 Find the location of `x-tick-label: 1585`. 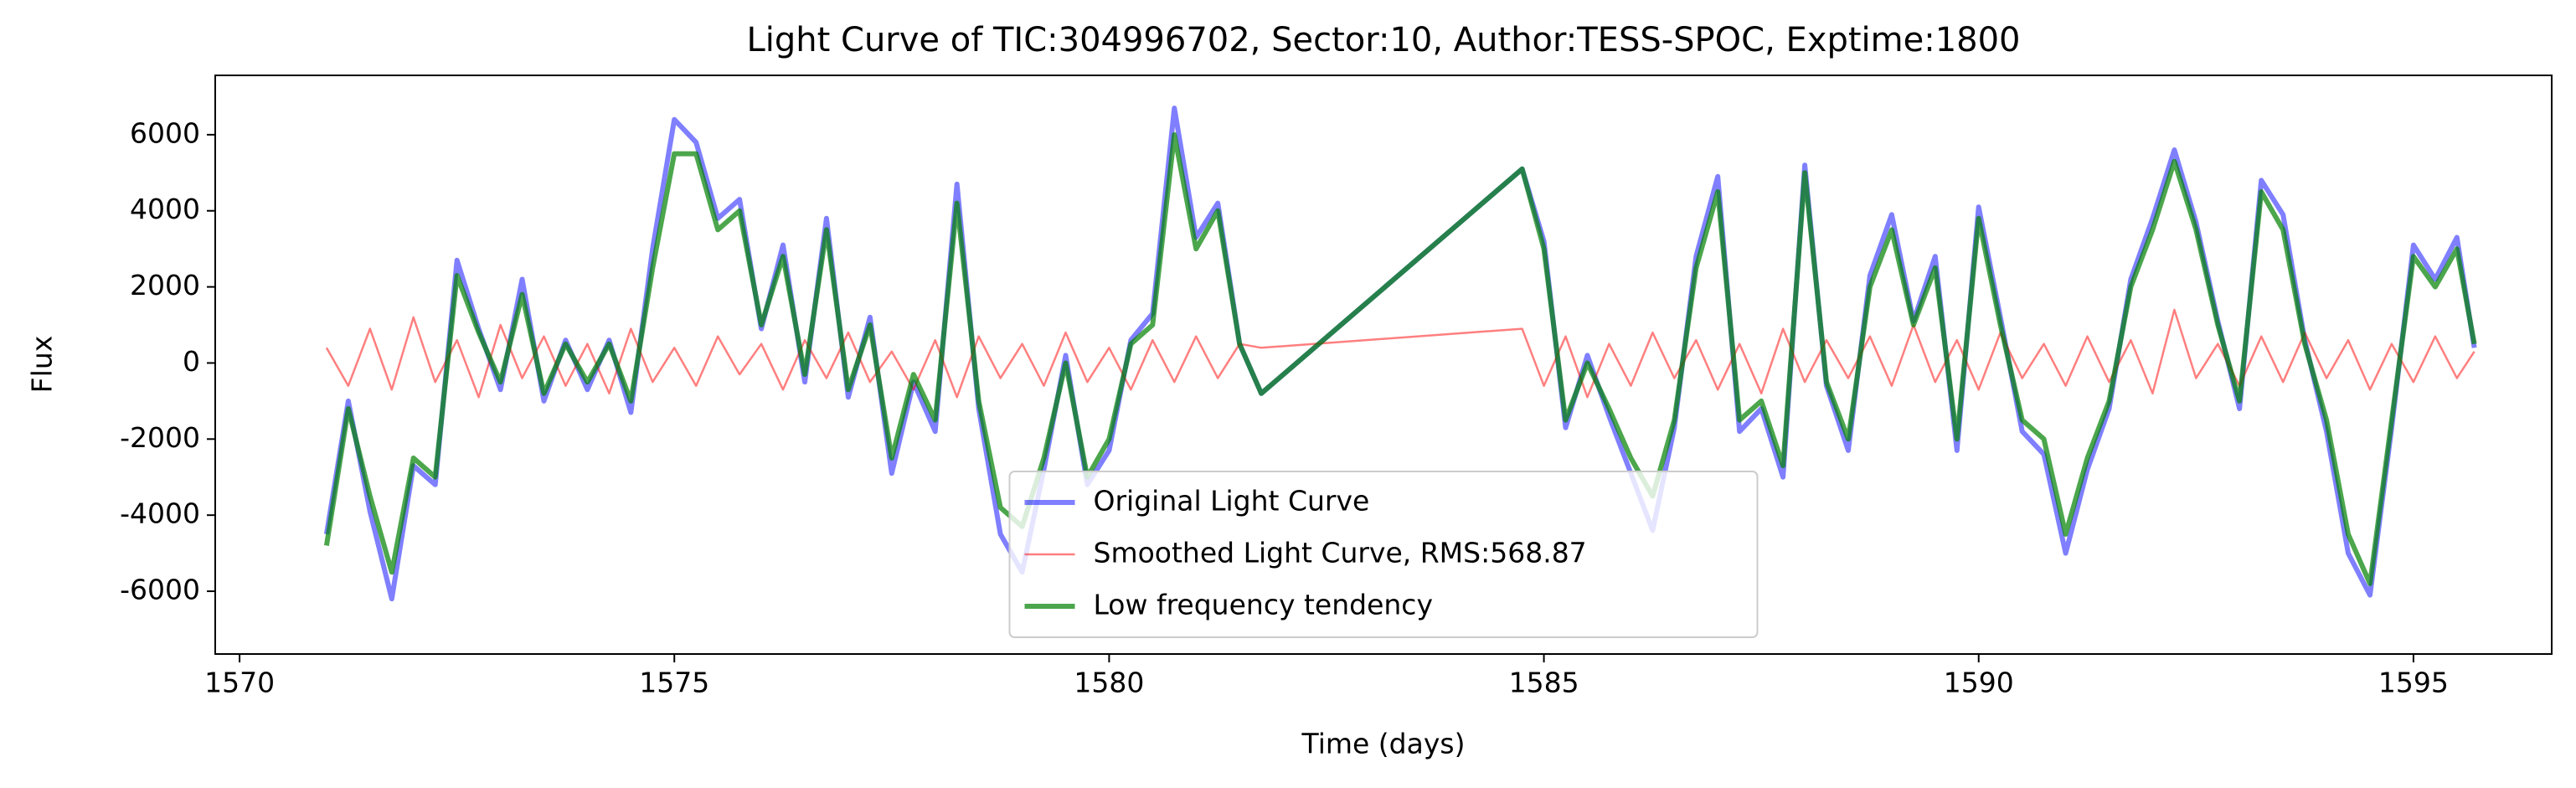

x-tick-label: 1585 is located at coordinates (1544, 683).